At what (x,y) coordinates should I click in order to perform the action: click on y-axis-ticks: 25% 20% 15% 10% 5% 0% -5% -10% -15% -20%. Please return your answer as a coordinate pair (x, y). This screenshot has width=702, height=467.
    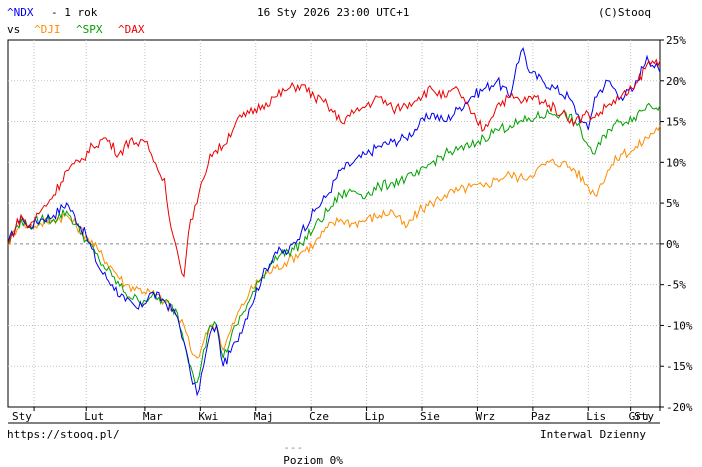
    Looking at the image, I should click on (676, 224).